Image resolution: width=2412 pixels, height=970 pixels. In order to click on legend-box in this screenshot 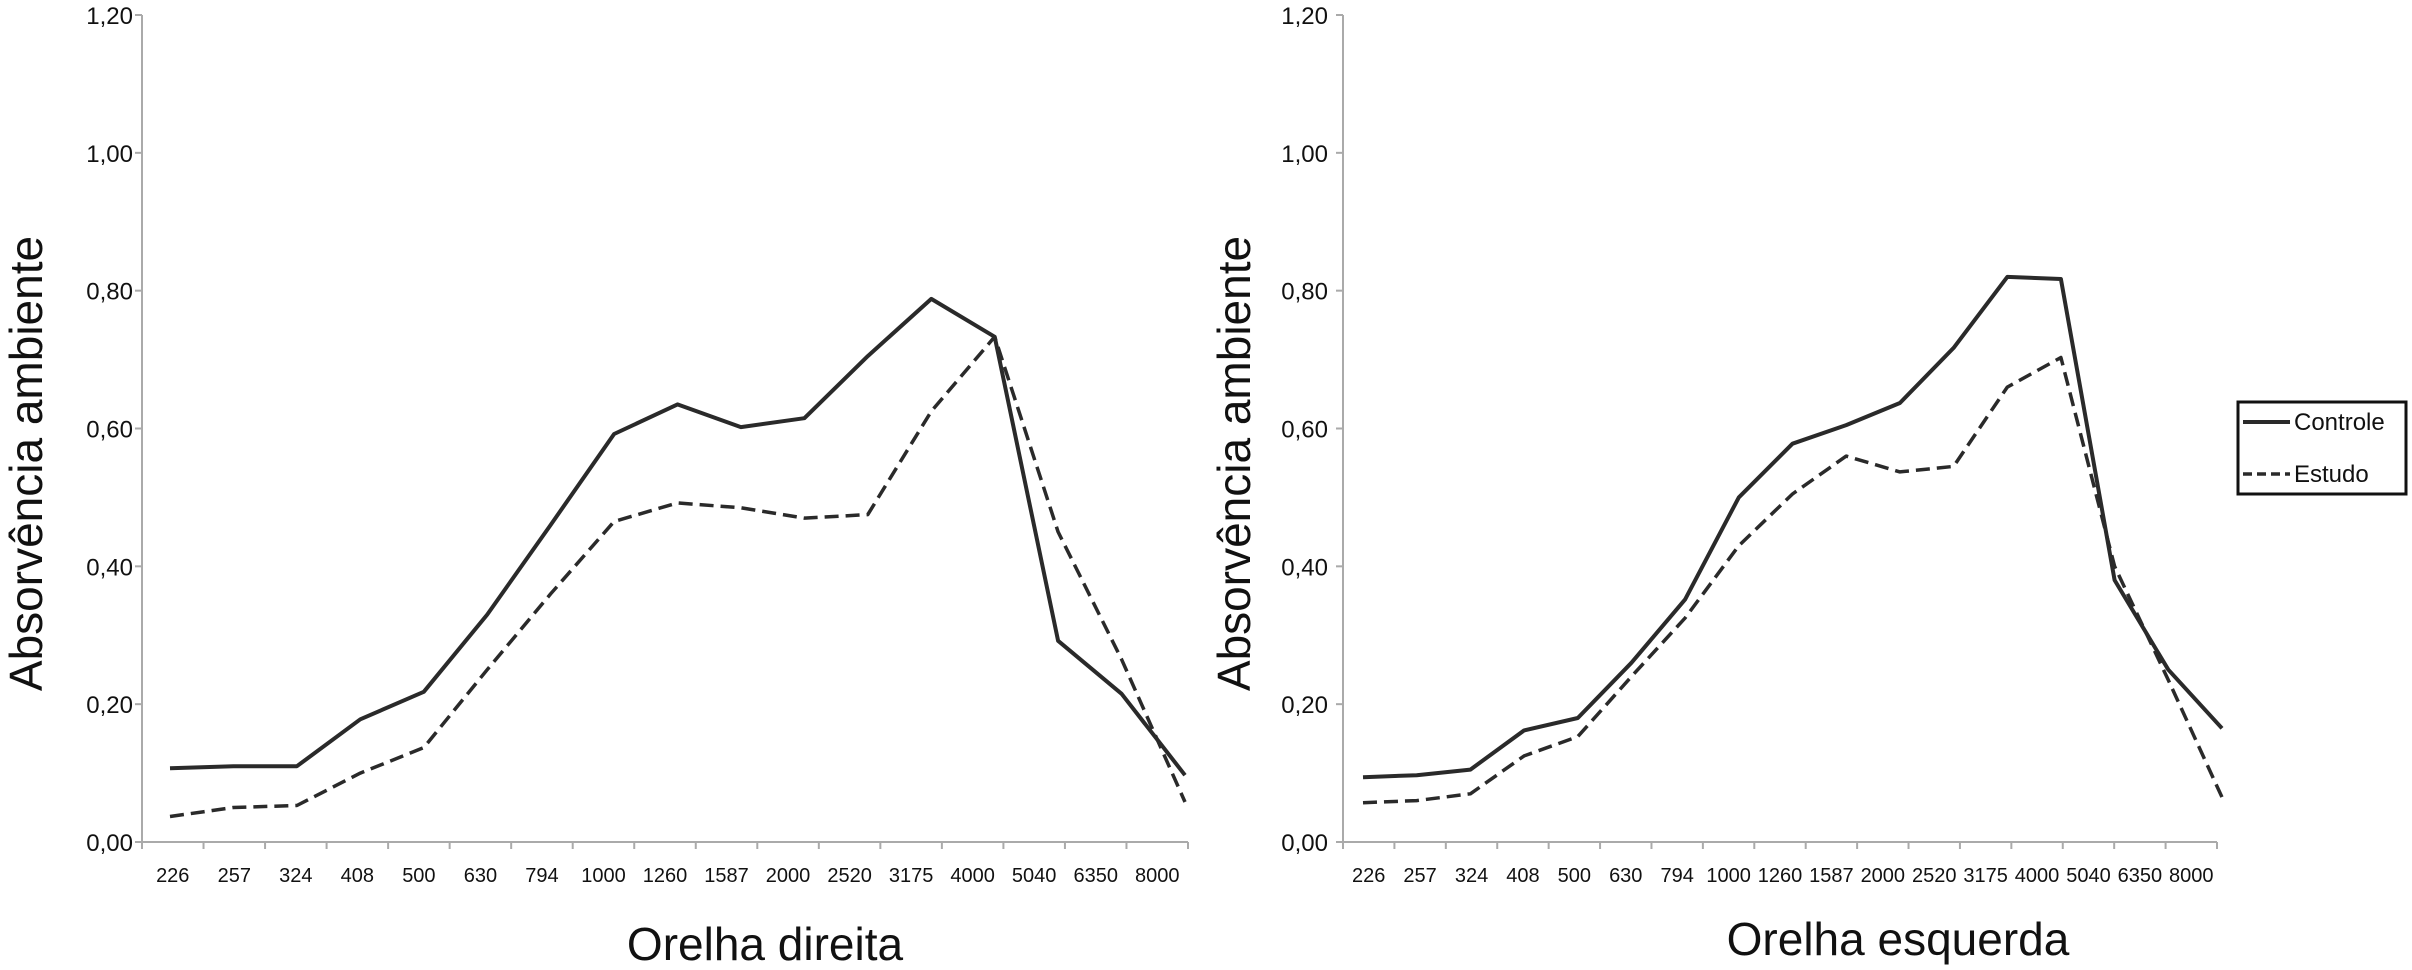, I will do `click(2322, 448)`.